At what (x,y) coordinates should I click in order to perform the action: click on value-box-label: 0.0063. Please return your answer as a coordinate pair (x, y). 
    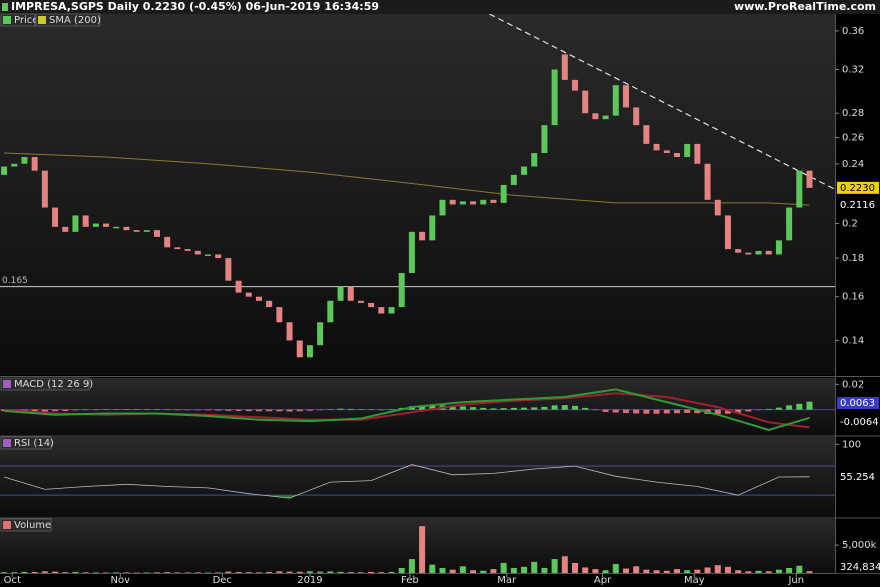
    Looking at the image, I should click on (857, 403).